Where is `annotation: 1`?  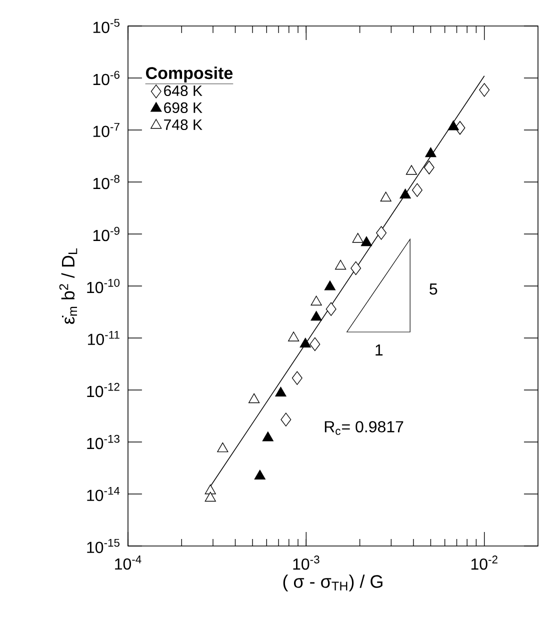
annotation: 1 is located at coordinates (379, 350).